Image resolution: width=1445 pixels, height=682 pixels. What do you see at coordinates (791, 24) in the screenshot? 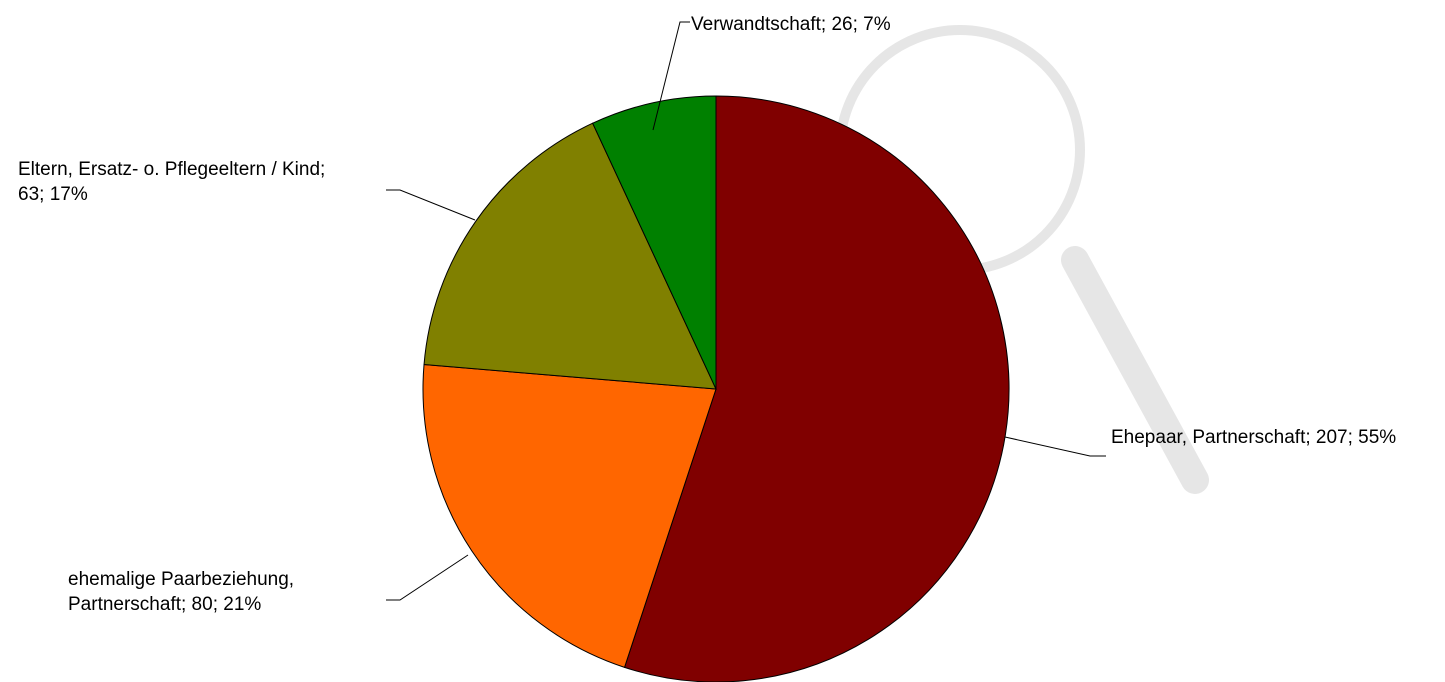
I see `data-label: Verwandtschaft; 26; 7%` at bounding box center [791, 24].